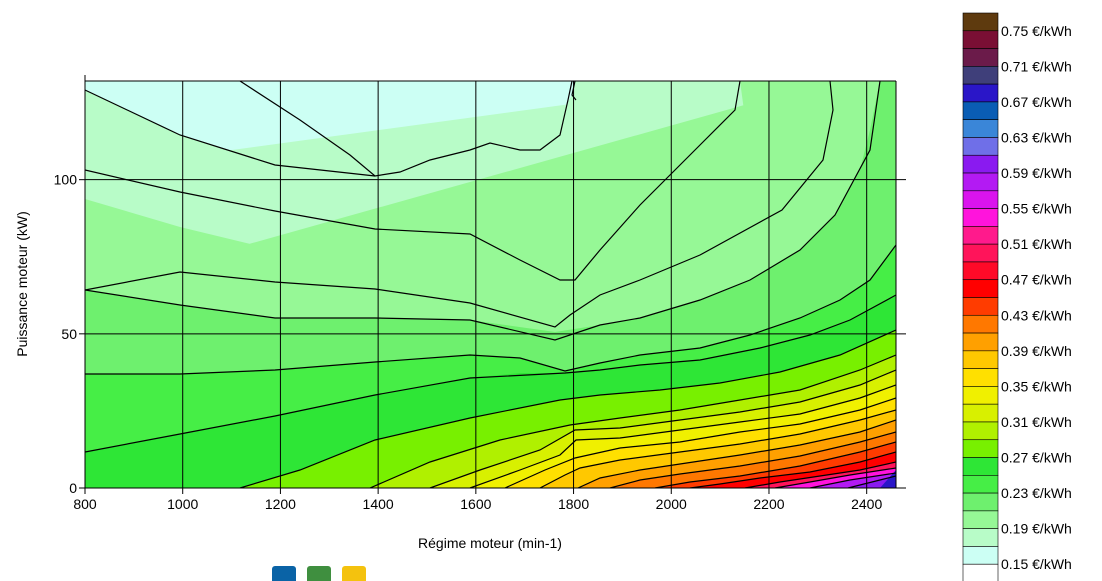 The image size is (1102, 581). I want to click on x-axis-title: Régime moteur (min-1), so click(490, 543).